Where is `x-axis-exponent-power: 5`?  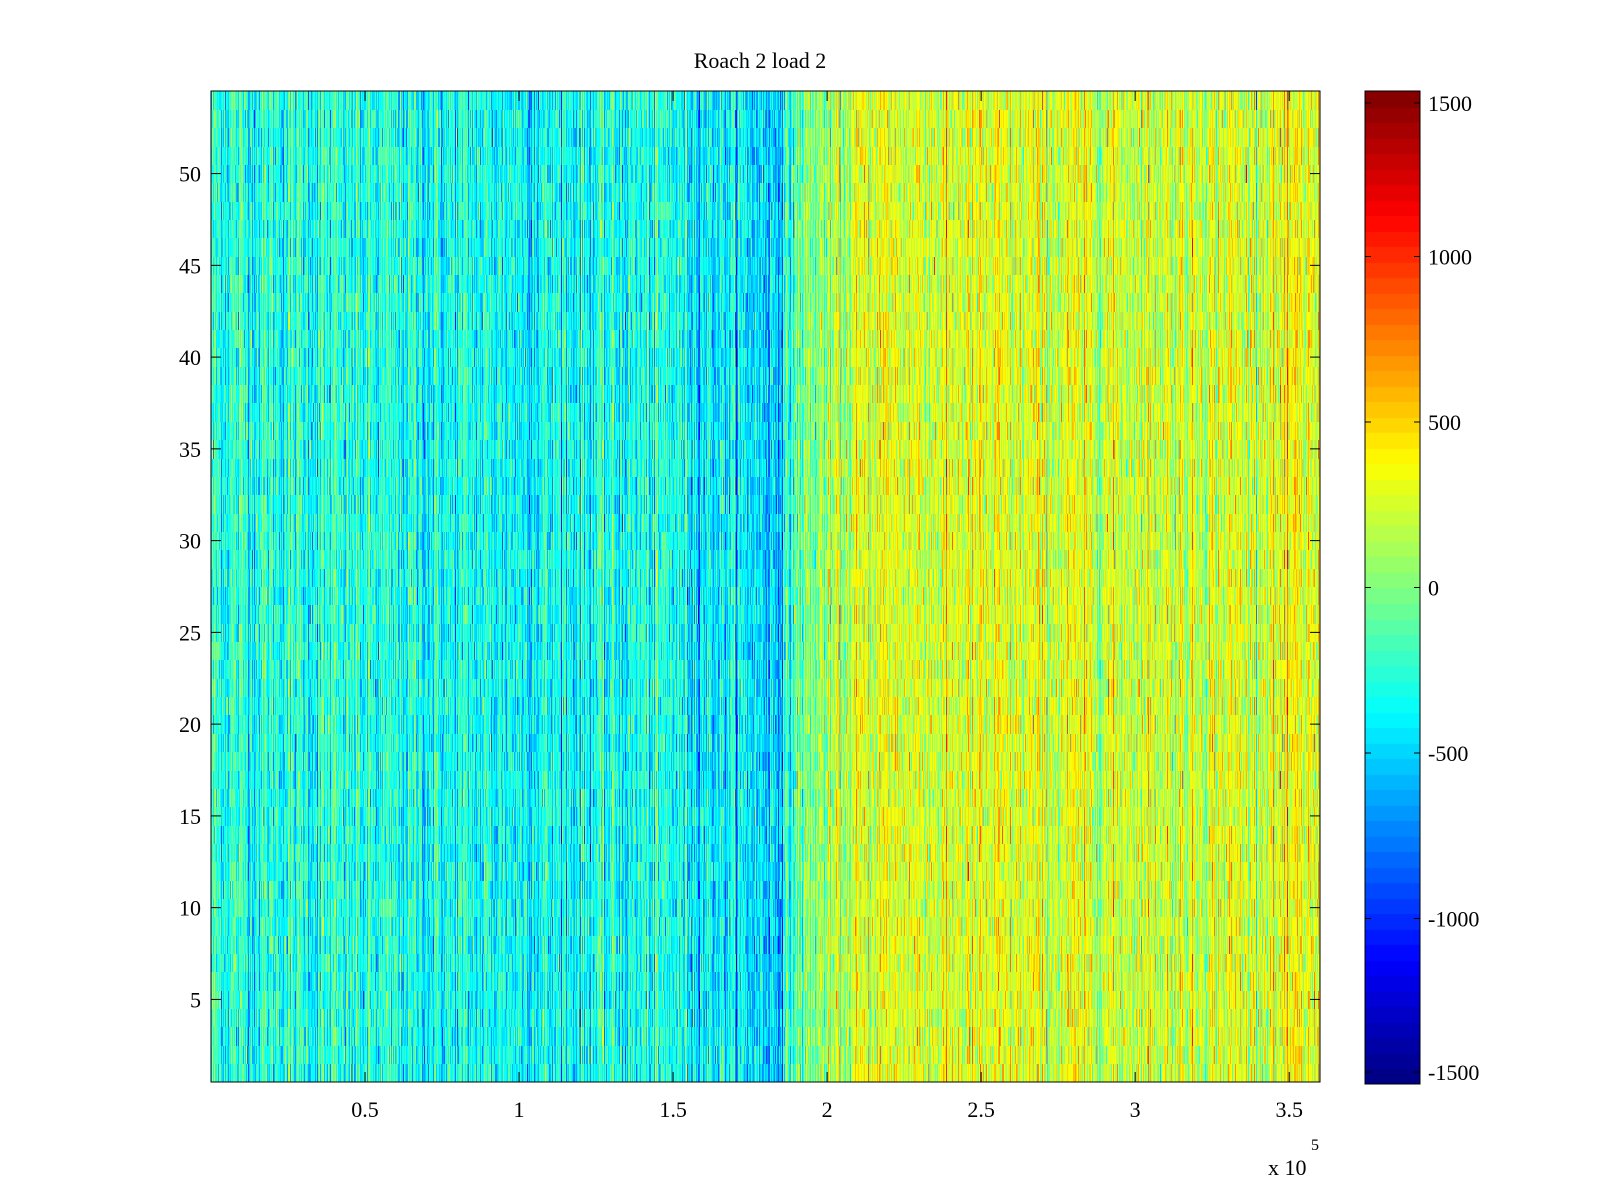 x-axis-exponent-power: 5 is located at coordinates (1315, 1145).